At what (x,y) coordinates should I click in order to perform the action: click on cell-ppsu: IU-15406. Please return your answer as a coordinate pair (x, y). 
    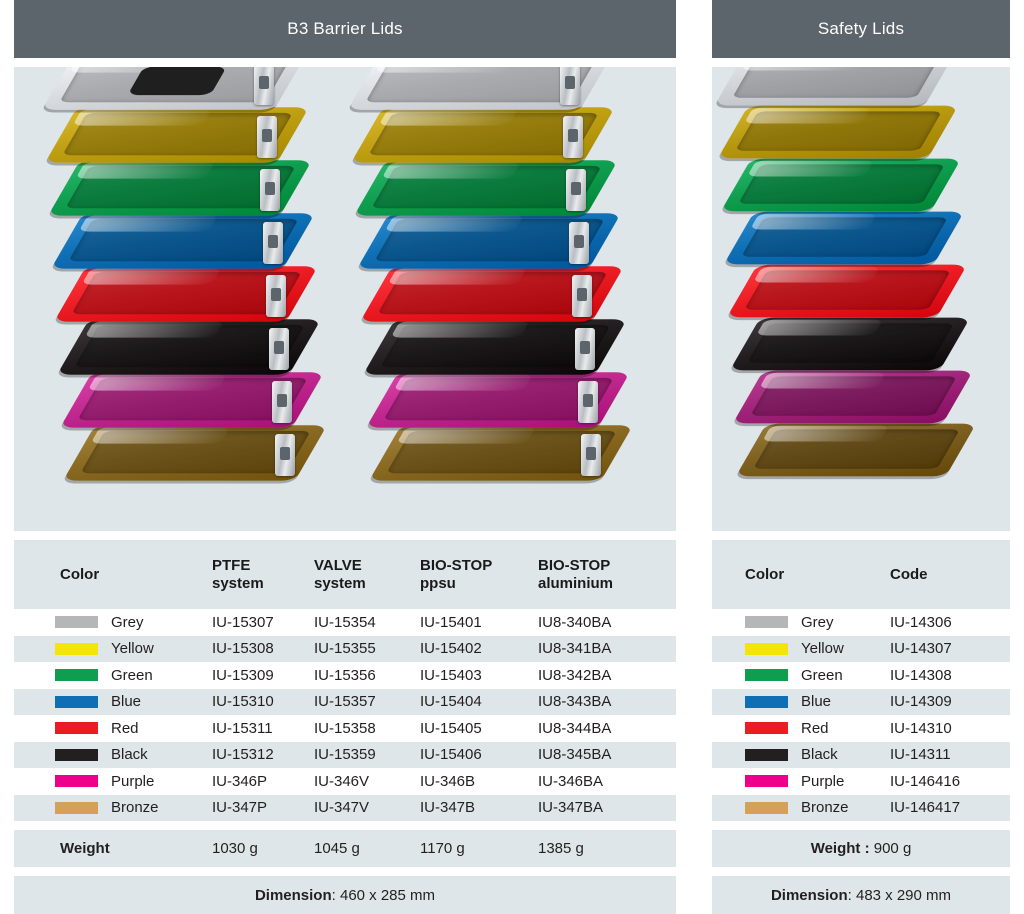
    Looking at the image, I should click on (479, 754).